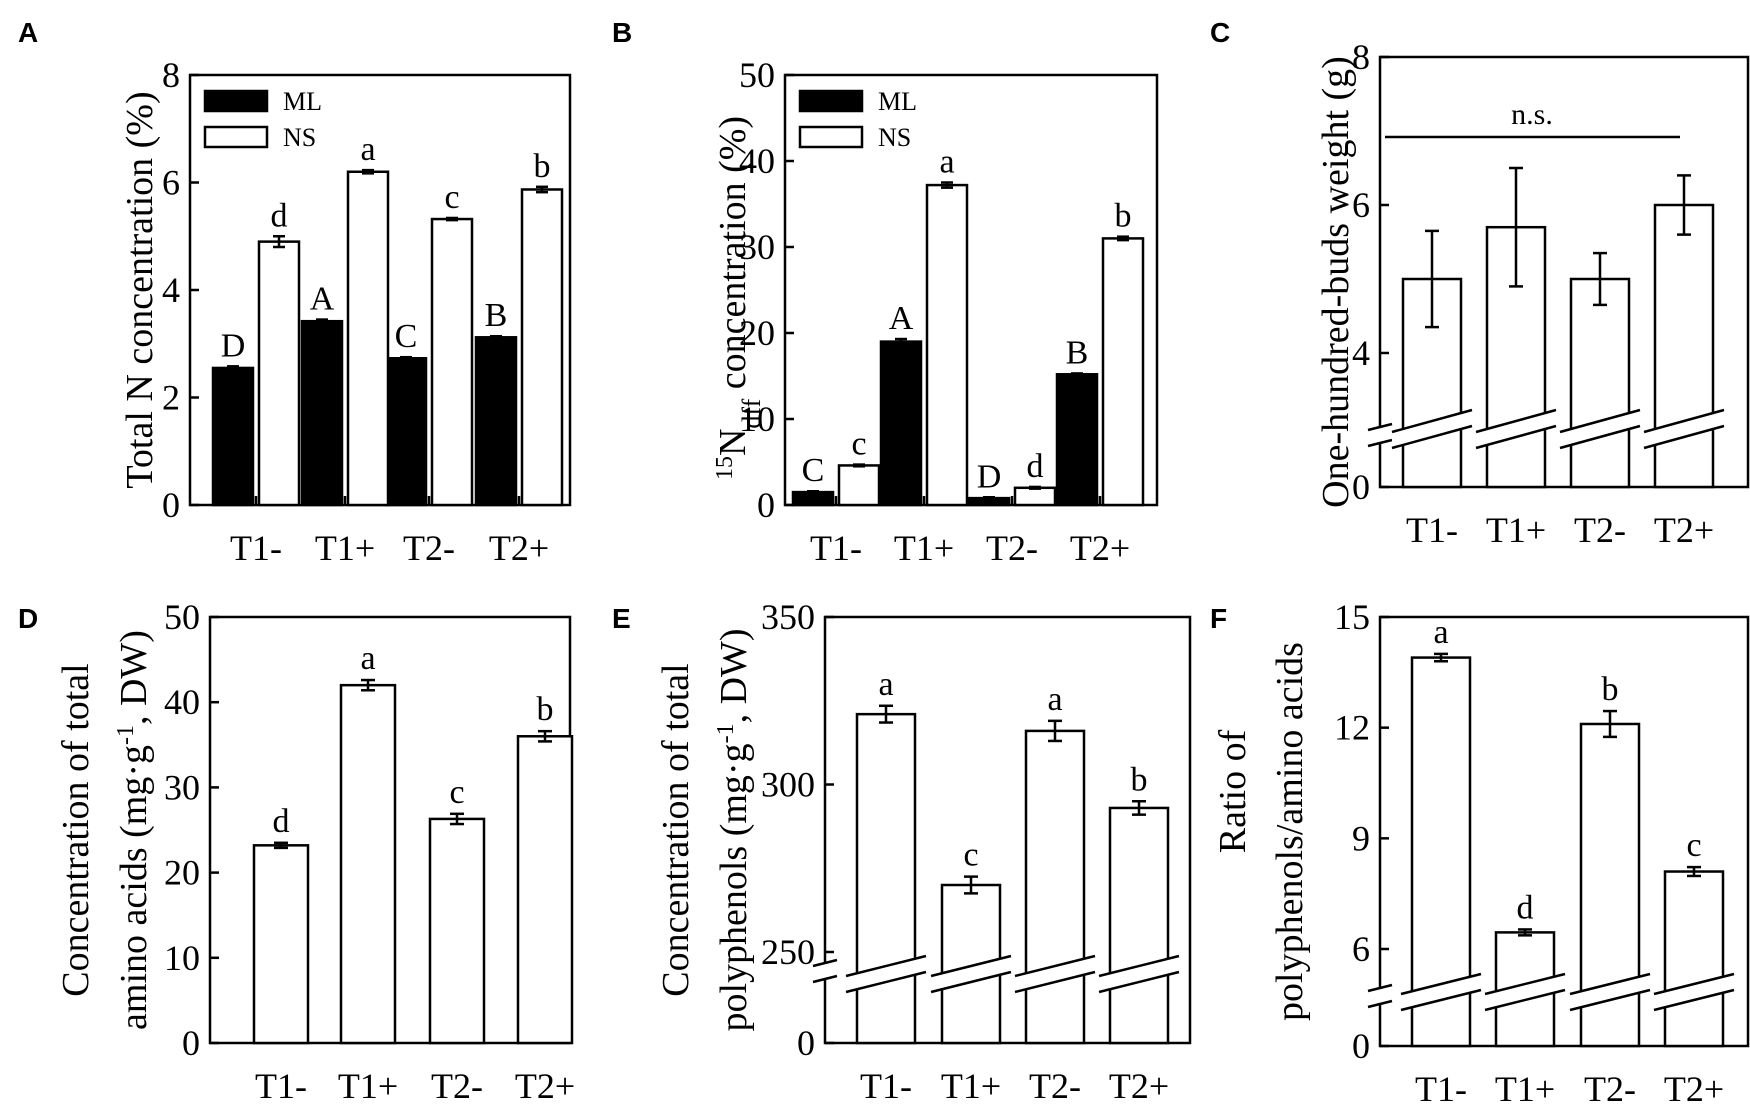  What do you see at coordinates (1220, 32) in the screenshot?
I see `panel-label-c: C` at bounding box center [1220, 32].